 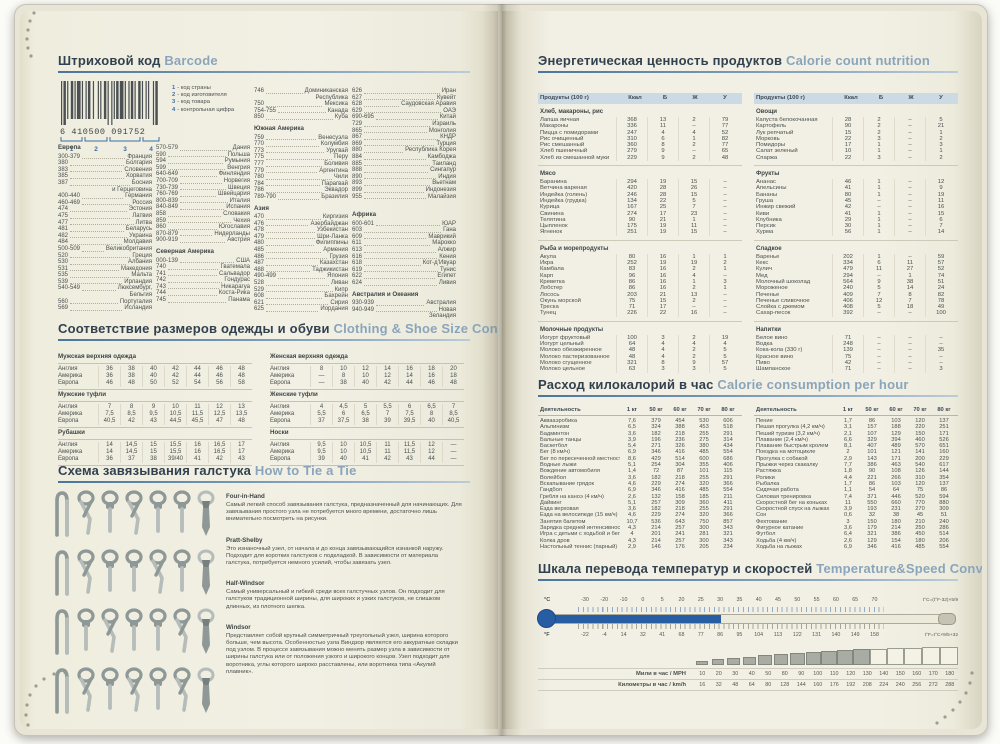 I want to click on cal-row: Прогулка с собакой 2,9 143 171 200 229, so click(x=856, y=459).